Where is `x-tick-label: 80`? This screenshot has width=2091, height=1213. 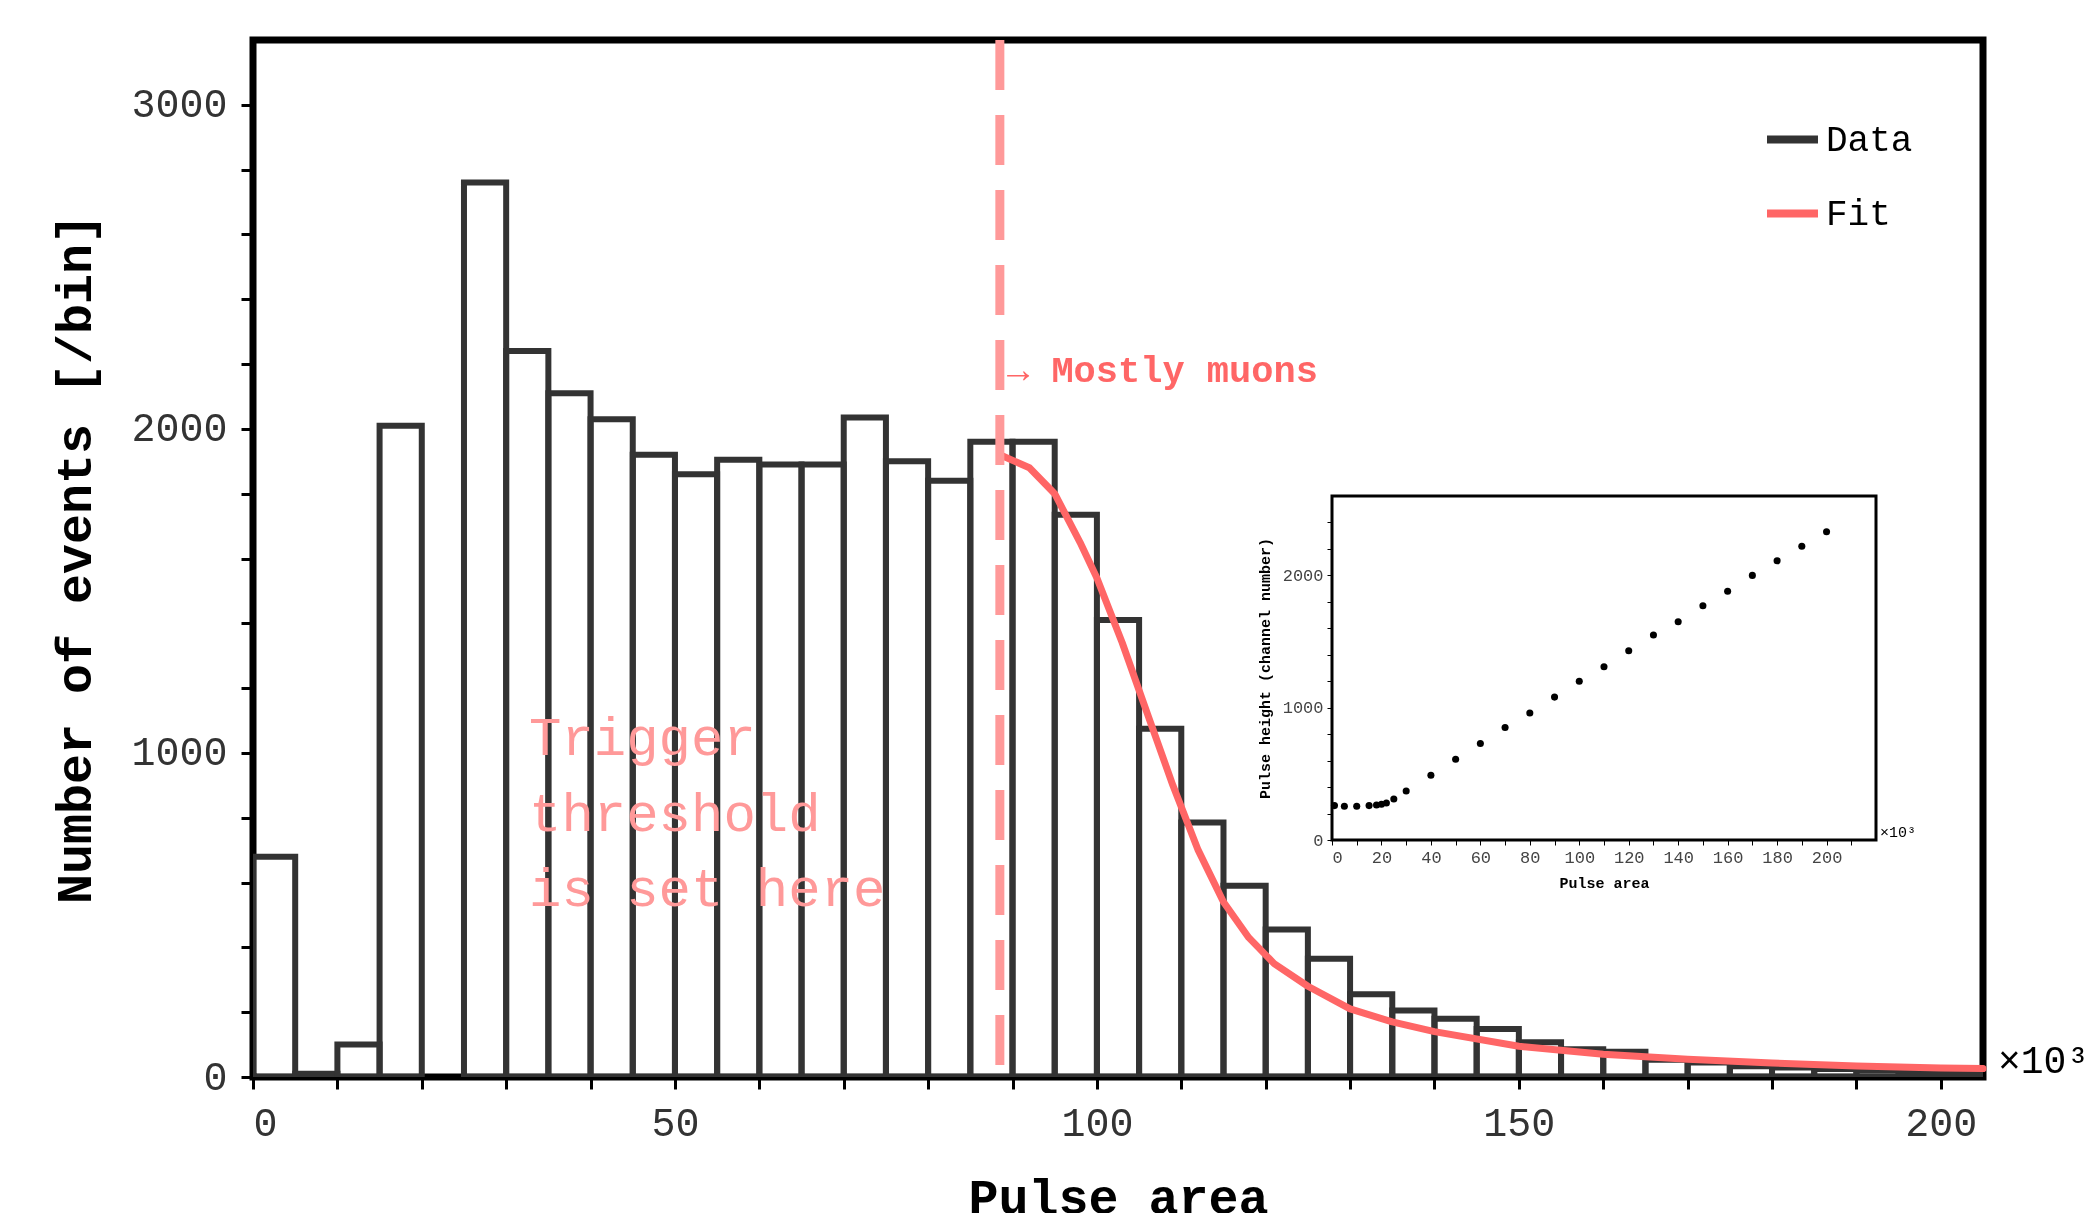
x-tick-label: 80 is located at coordinates (1530, 858).